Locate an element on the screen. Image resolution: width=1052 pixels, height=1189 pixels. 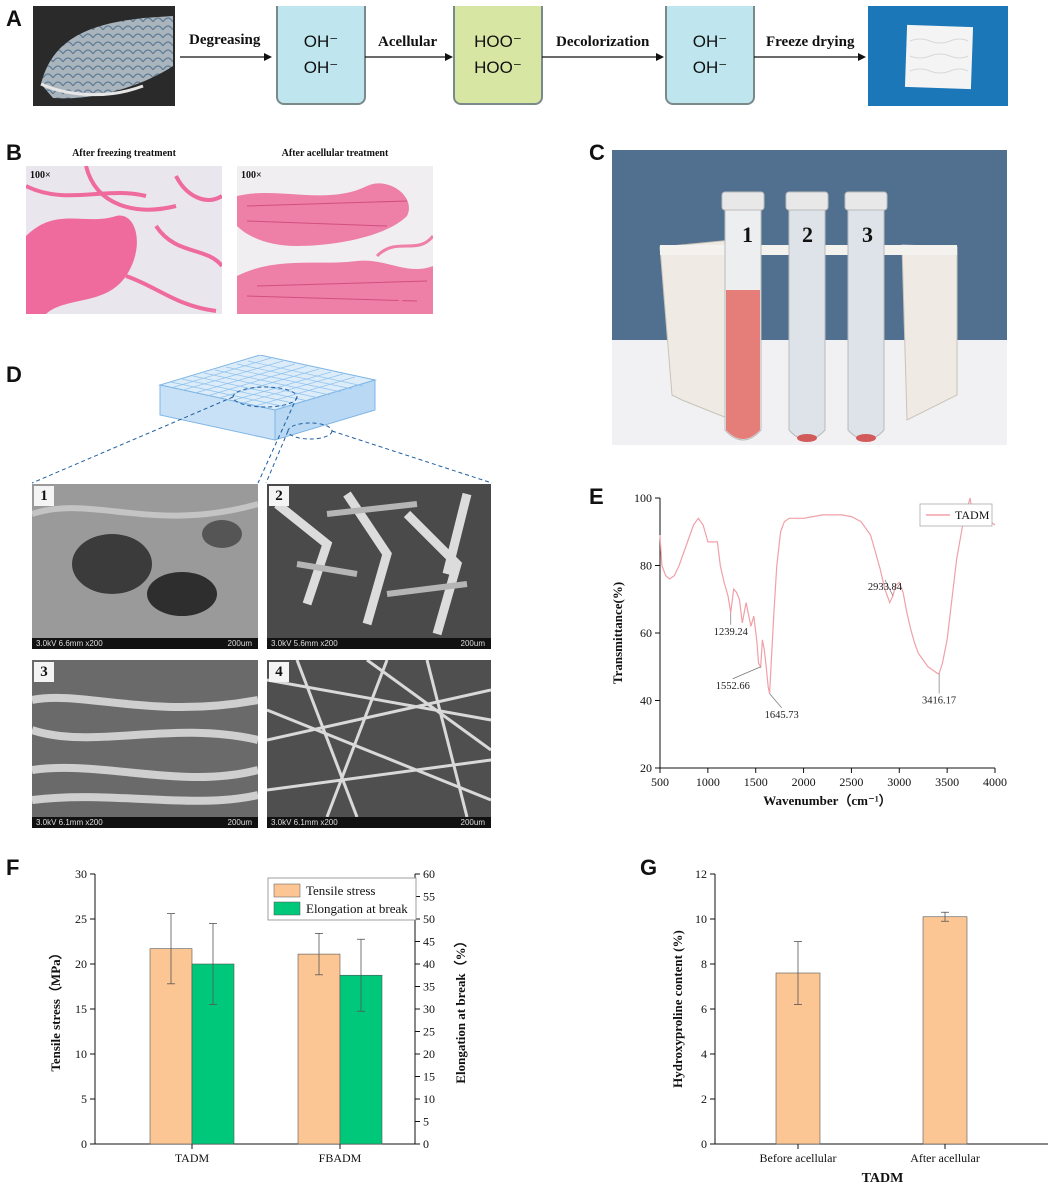
e-annotation-label: 1552.66 is located at coordinates (733, 686).